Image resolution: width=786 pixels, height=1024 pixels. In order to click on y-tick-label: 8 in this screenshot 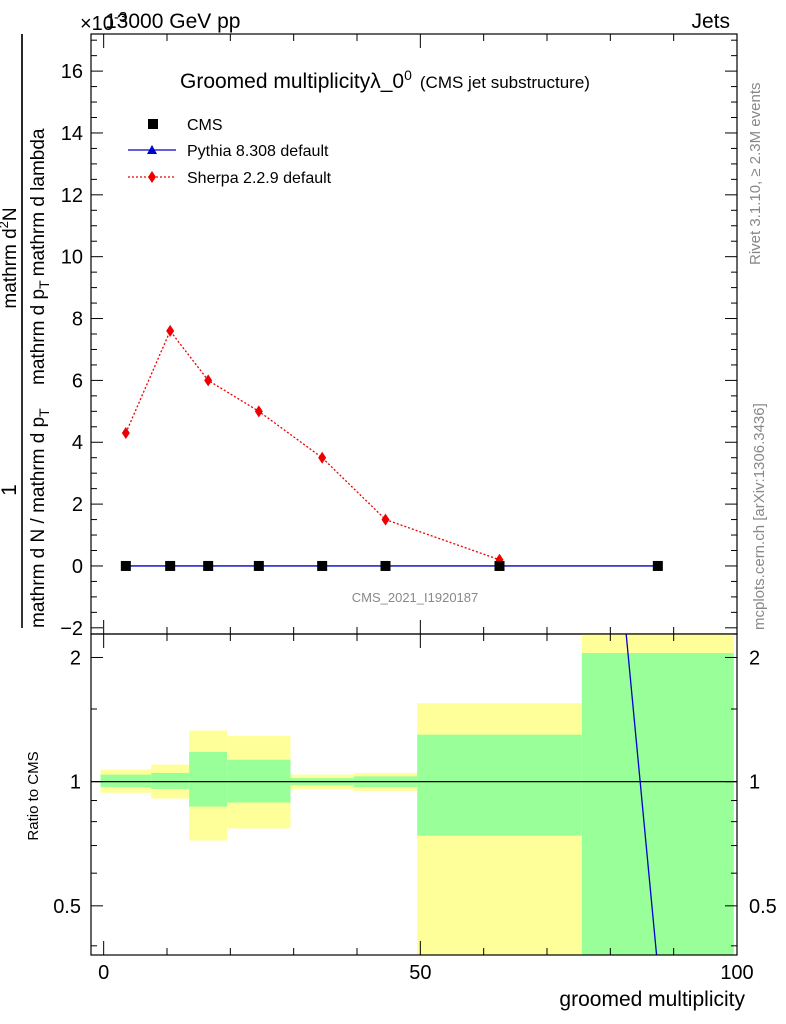, I will do `click(77, 320)`.